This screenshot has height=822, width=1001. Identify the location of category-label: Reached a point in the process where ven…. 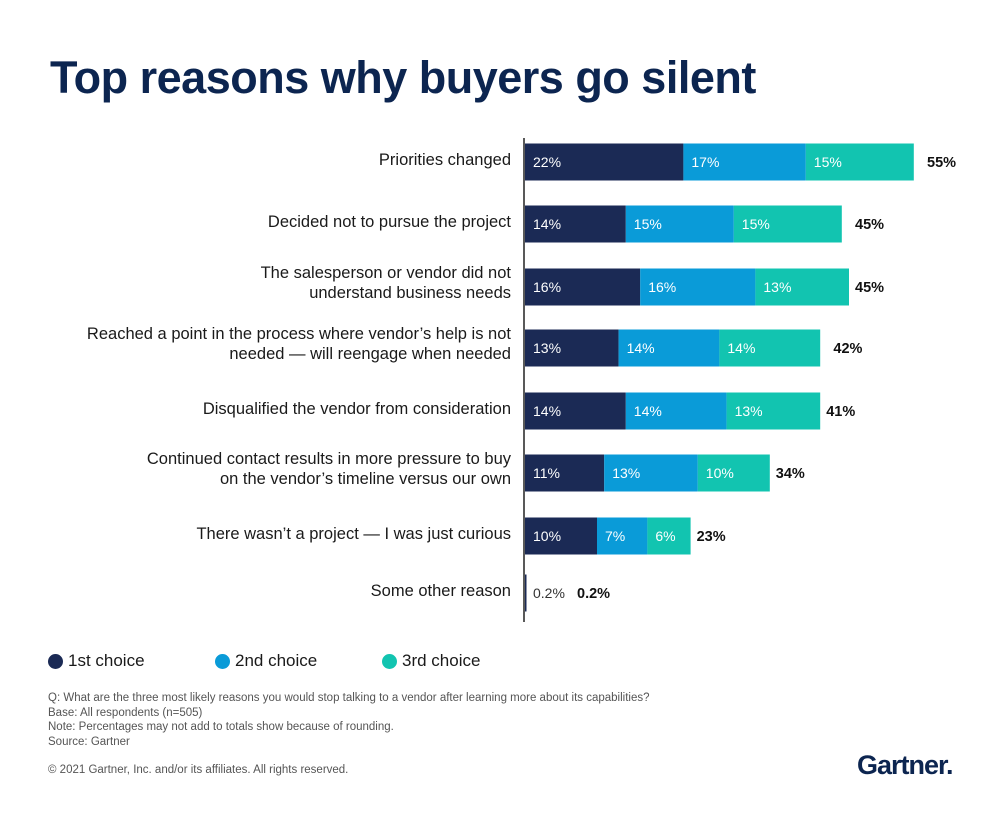
(299, 334).